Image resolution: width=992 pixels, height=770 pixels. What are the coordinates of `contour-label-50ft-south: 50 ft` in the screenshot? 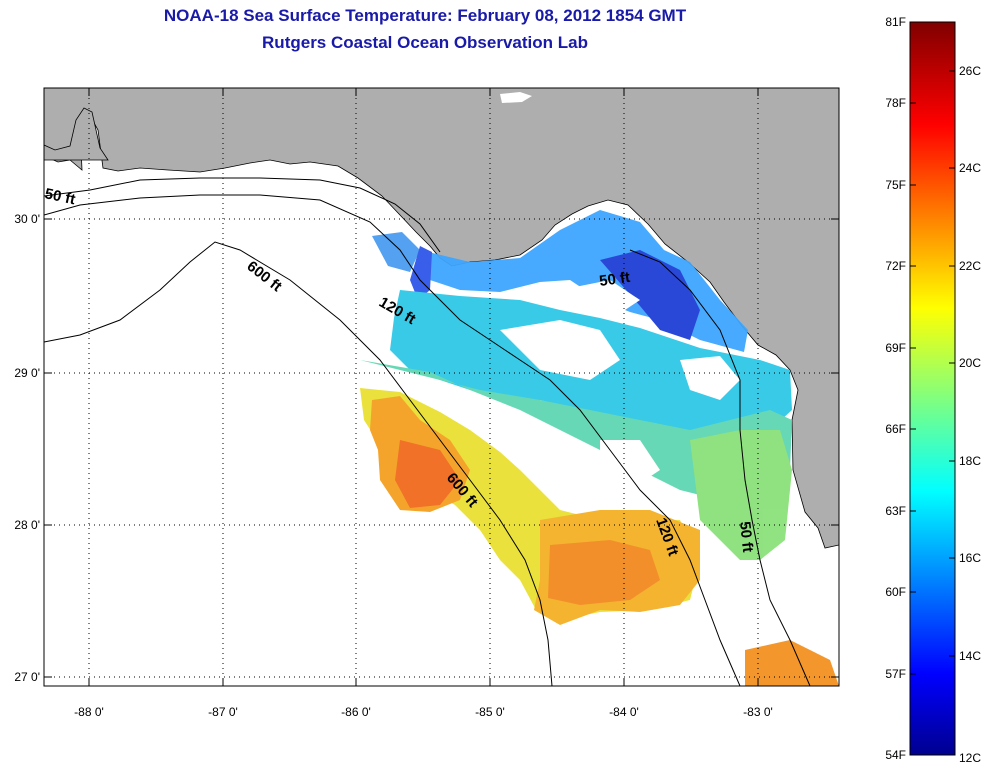 It's located at (746, 537).